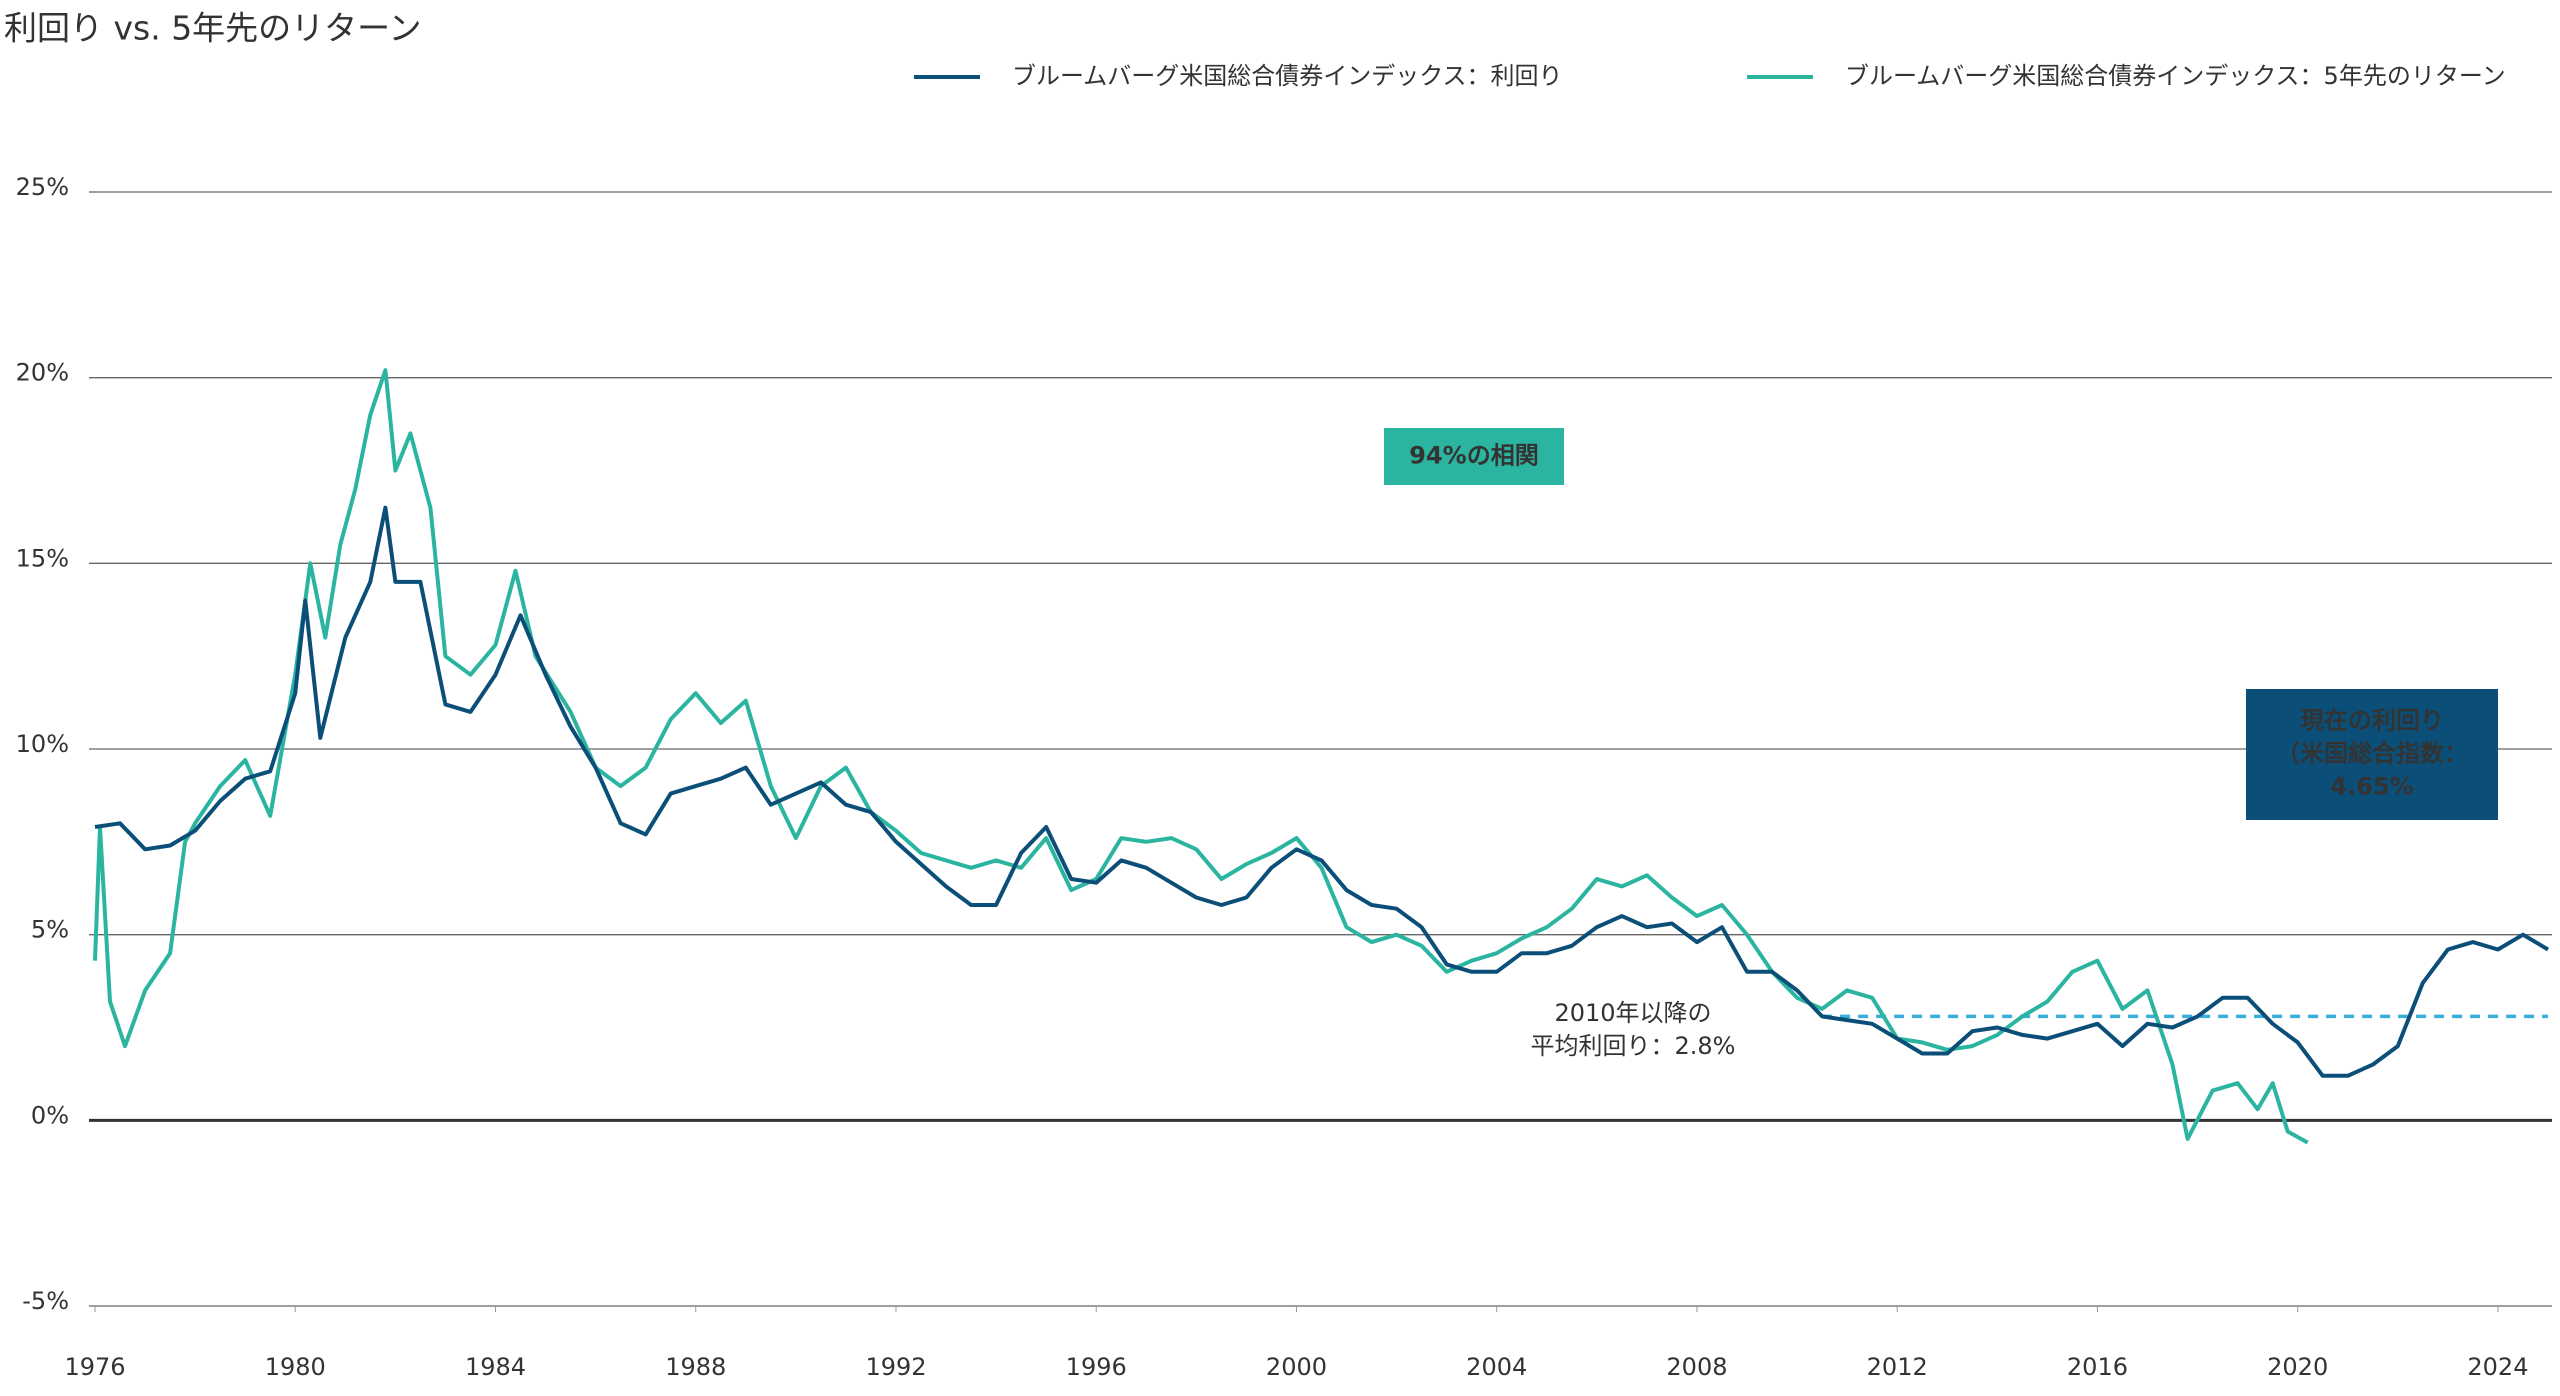 Image resolution: width=2560 pixels, height=1396 pixels. What do you see at coordinates (42, 373) in the screenshot?
I see `y-tick-label: 20%` at bounding box center [42, 373].